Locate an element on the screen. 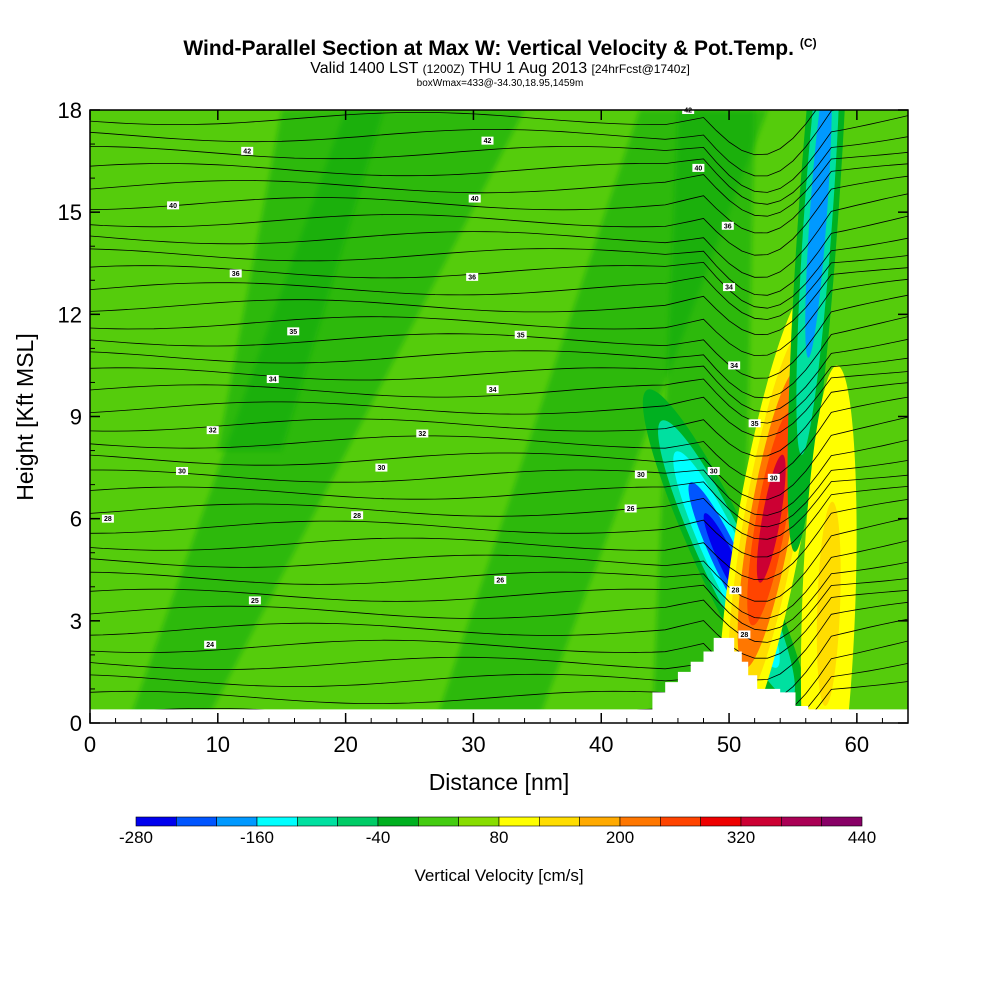 This screenshot has width=1000, height=1000. isentrope-label-text: 40 is located at coordinates (475, 199).